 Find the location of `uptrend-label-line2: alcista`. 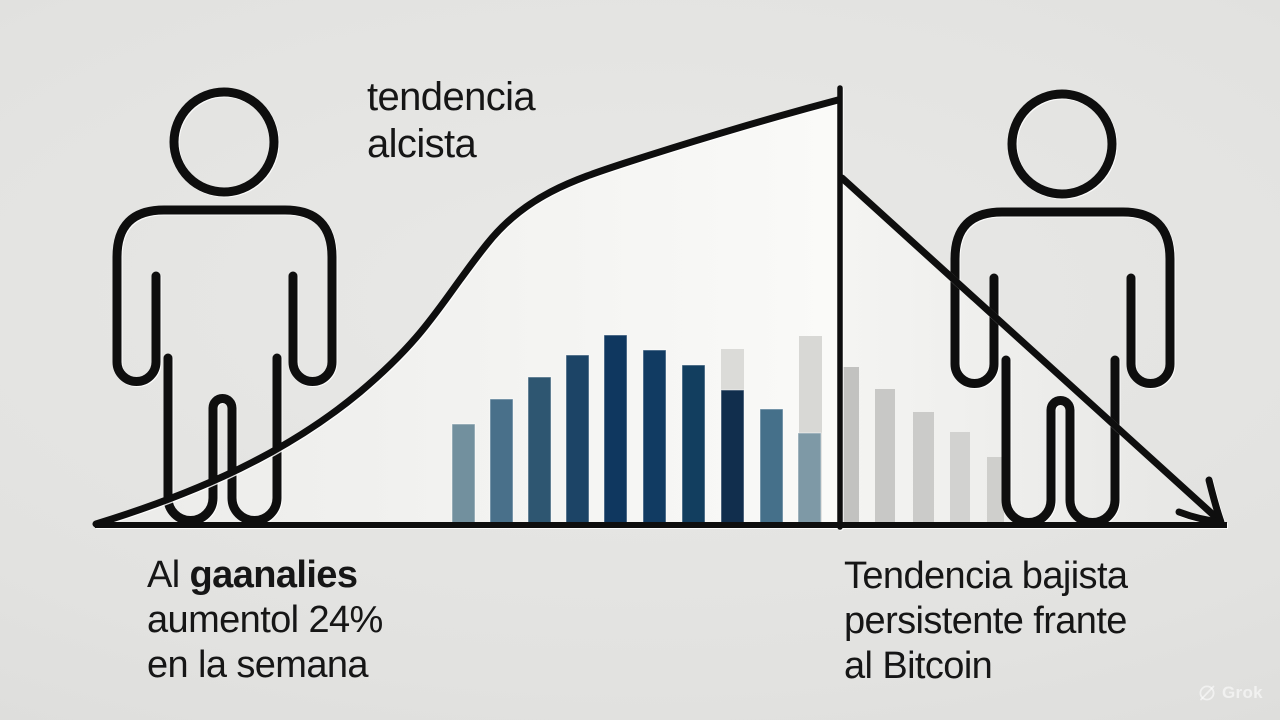

uptrend-label-line2: alcista is located at coordinates (422, 144).